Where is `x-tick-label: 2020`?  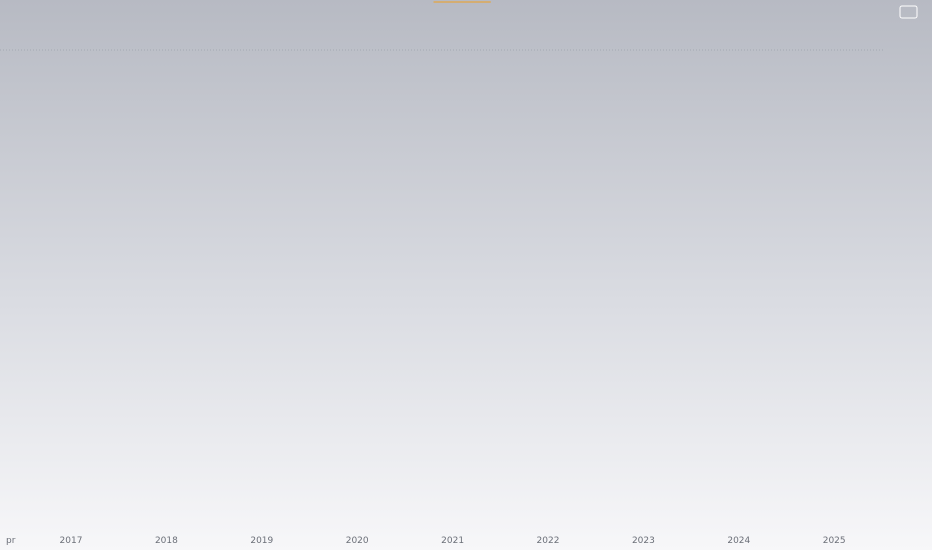 x-tick-label: 2020 is located at coordinates (357, 541).